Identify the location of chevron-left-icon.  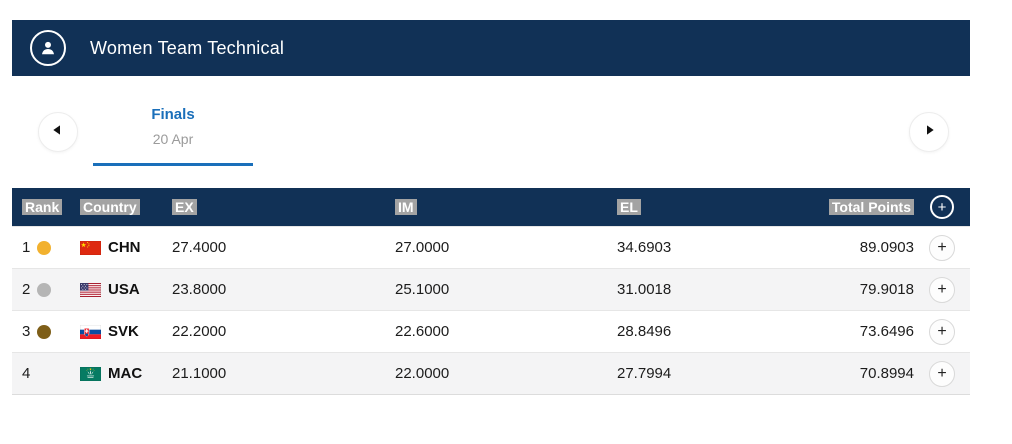
(58, 132).